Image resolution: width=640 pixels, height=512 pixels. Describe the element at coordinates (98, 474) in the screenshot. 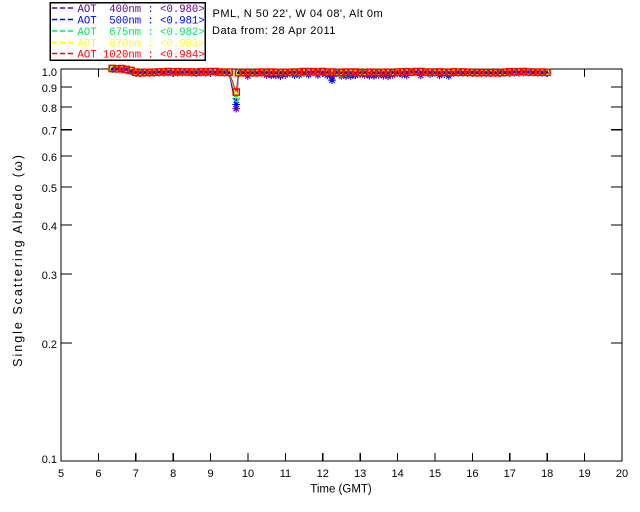

I see `svg-text: 6` at that location.